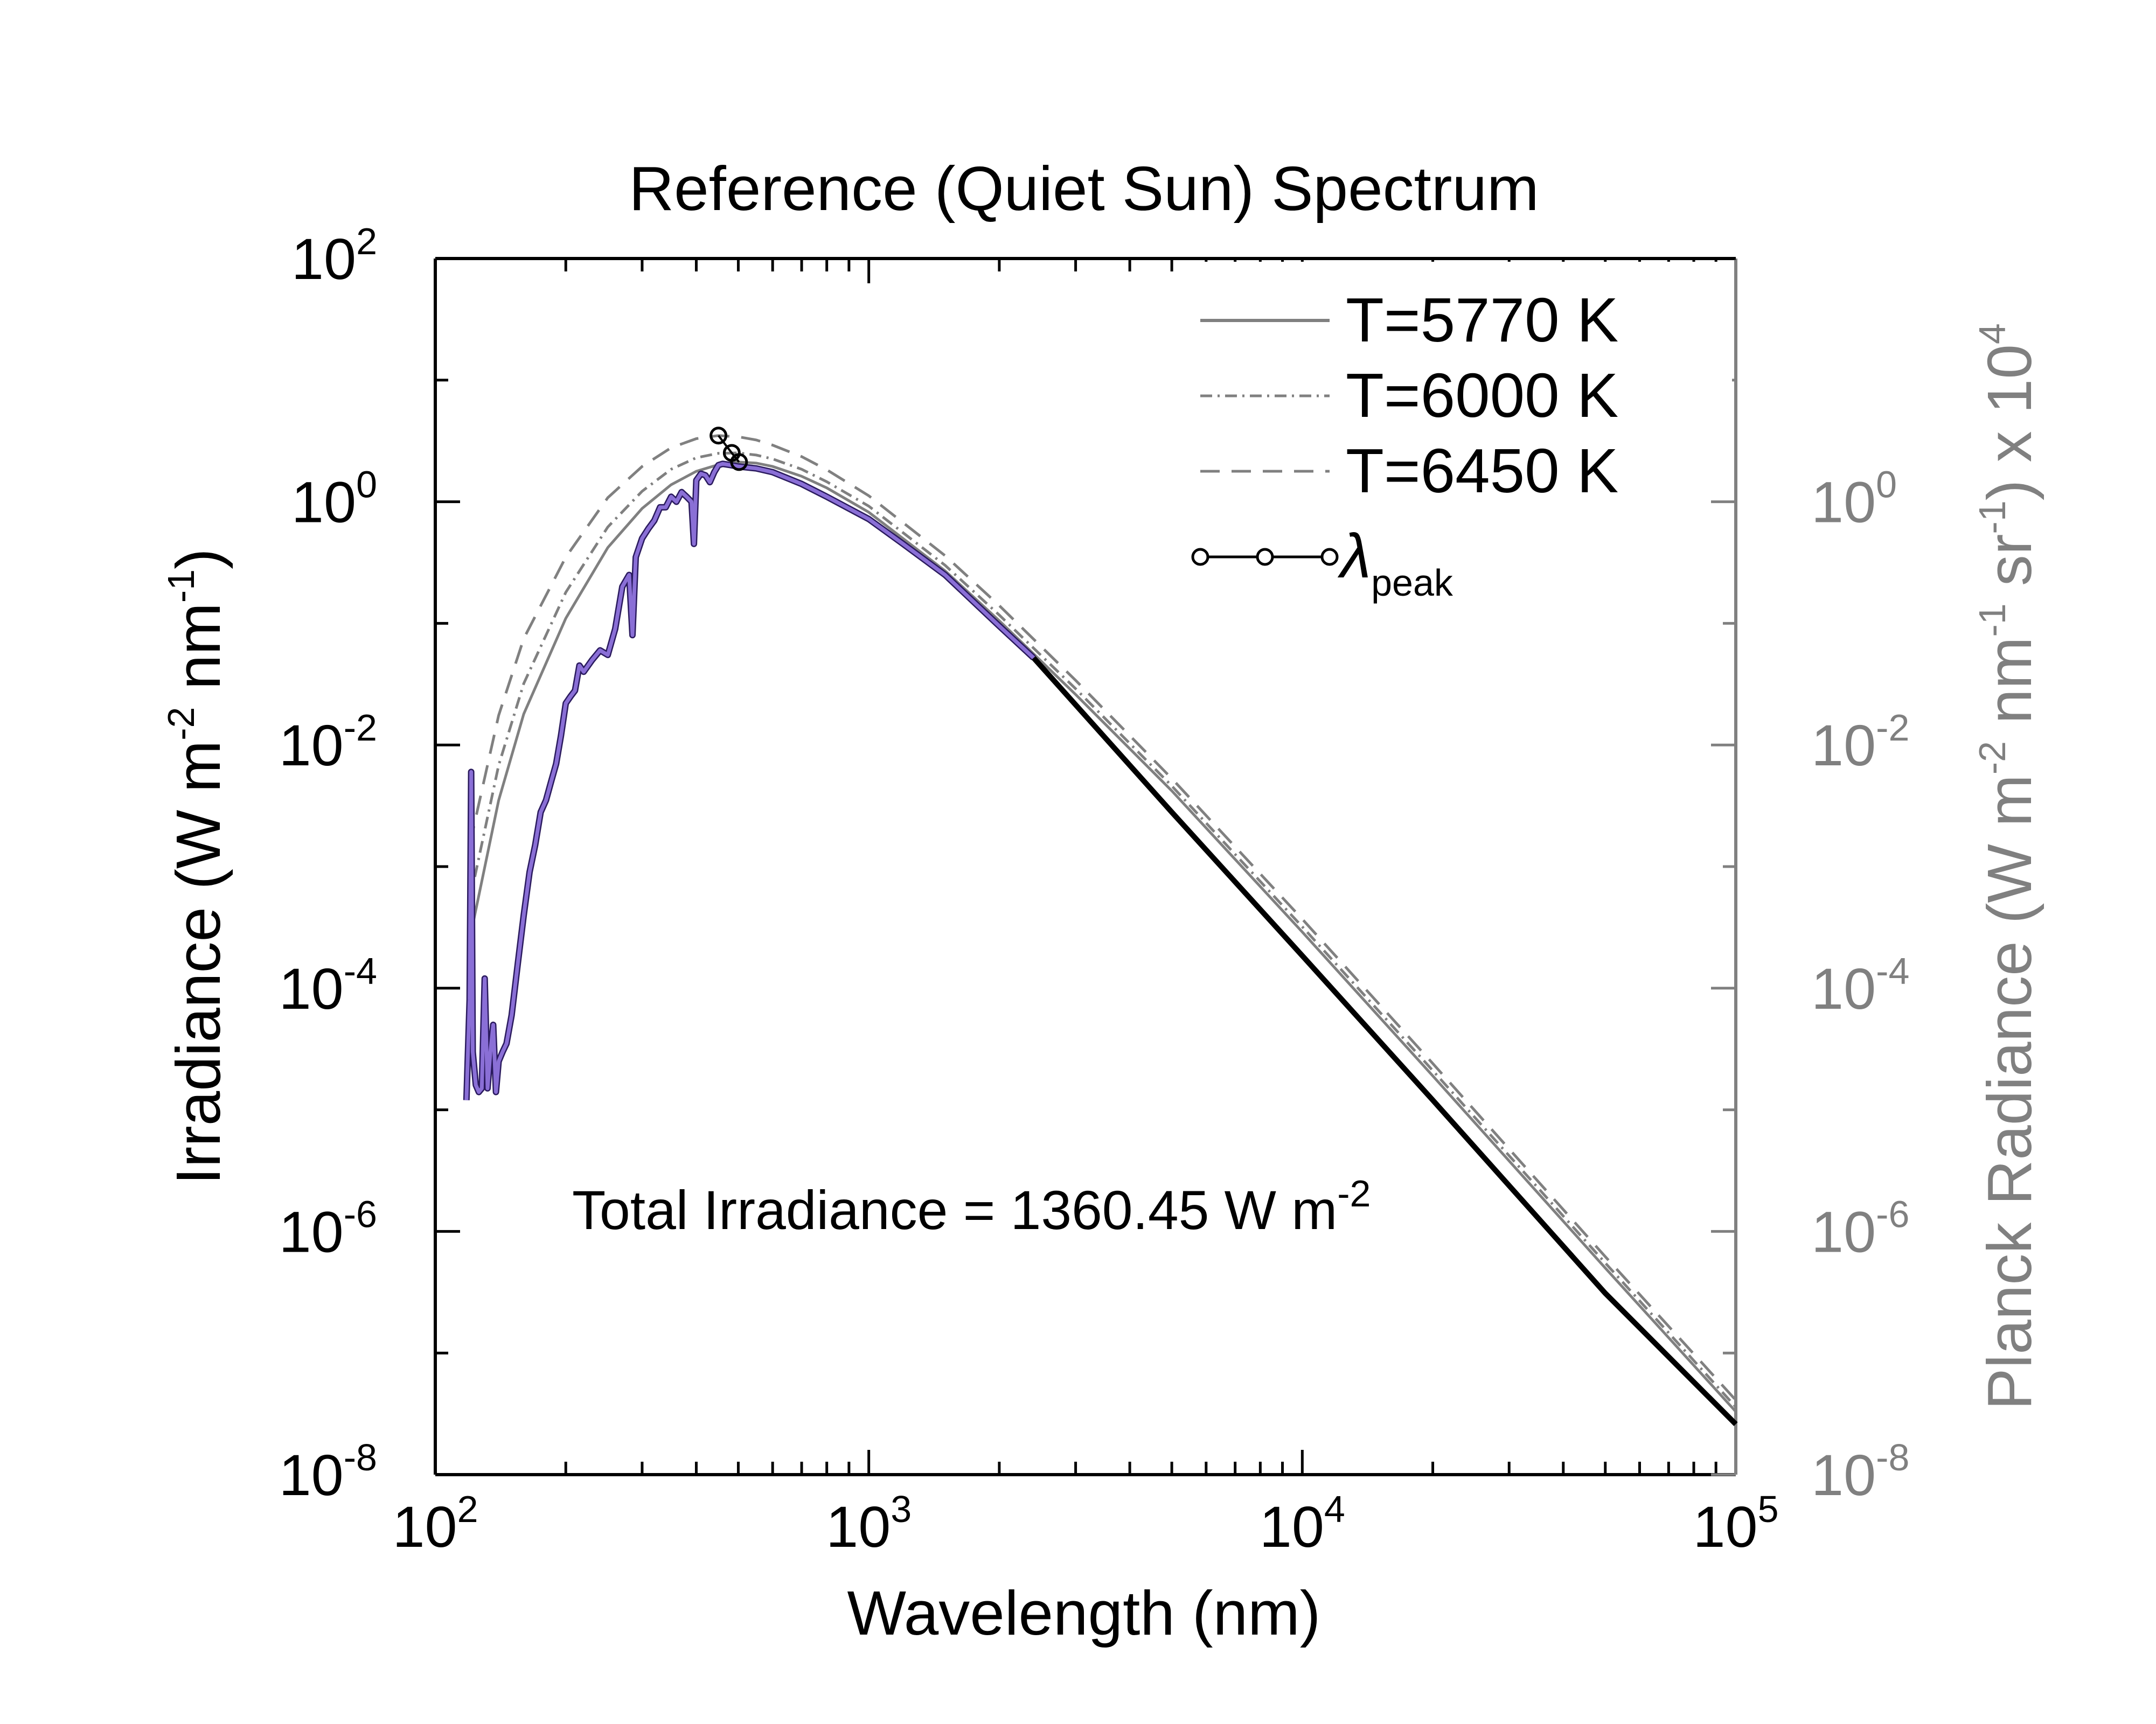 The width and height of the screenshot is (2156, 1724). What do you see at coordinates (198, 655) in the screenshot?
I see `y-axis-label-mid: nm` at bounding box center [198, 655].